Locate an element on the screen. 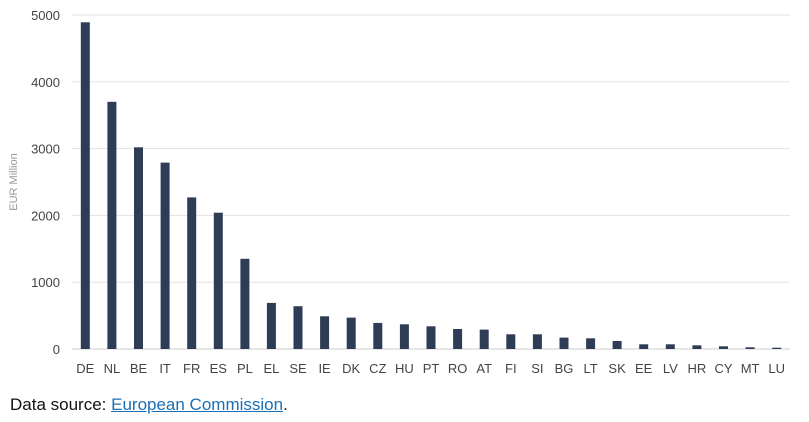 This screenshot has width=809, height=422. y-tick-label: 4000 is located at coordinates (45, 82).